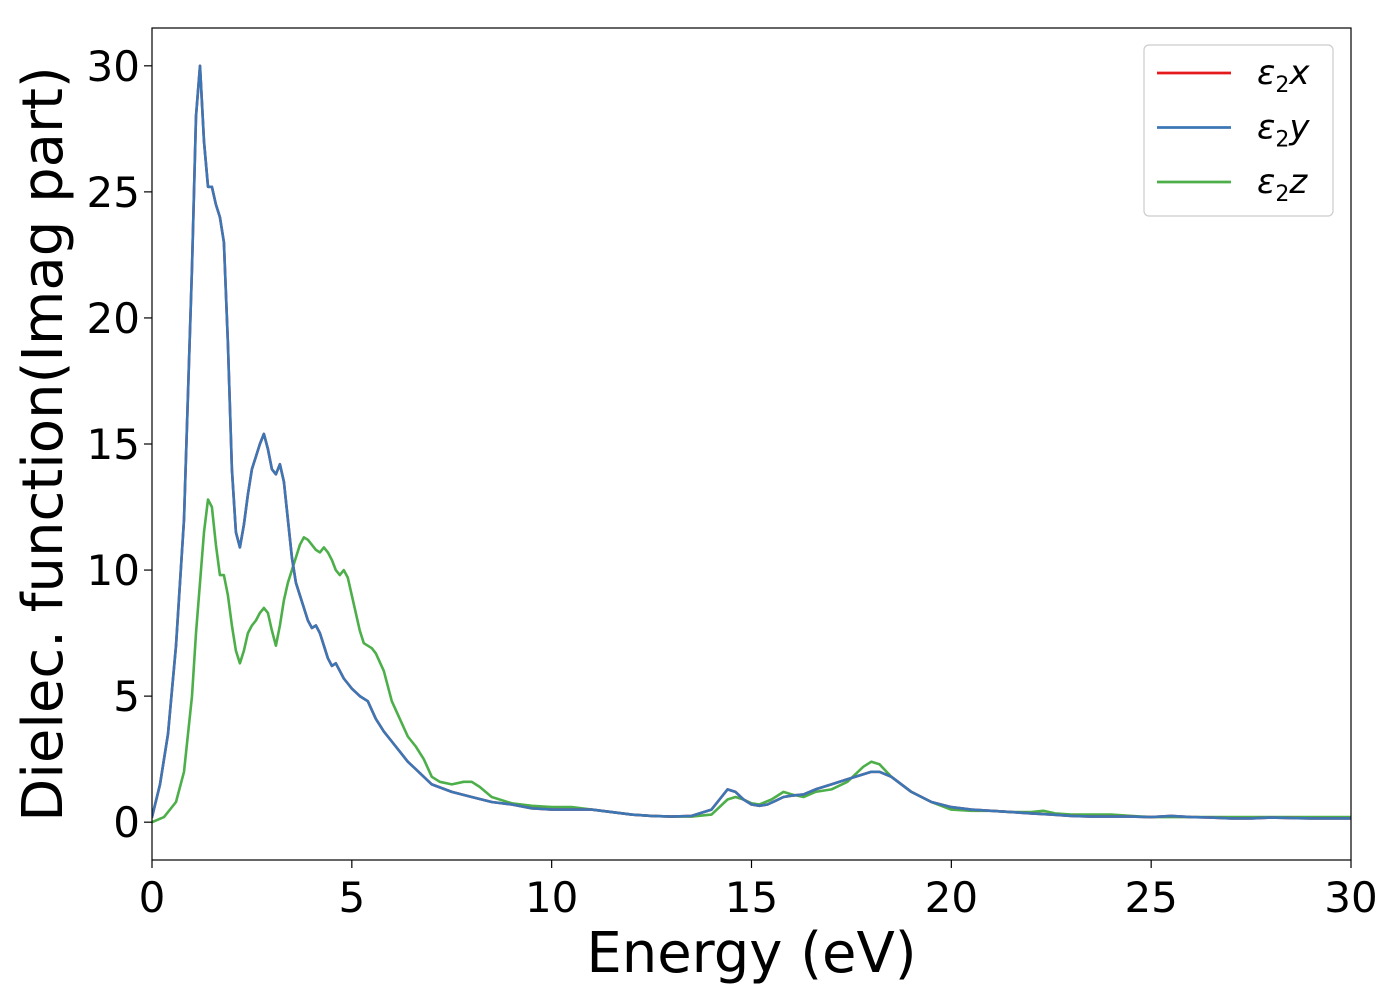  What do you see at coordinates (113, 318) in the screenshot?
I see `y-tick-label: 20` at bounding box center [113, 318].